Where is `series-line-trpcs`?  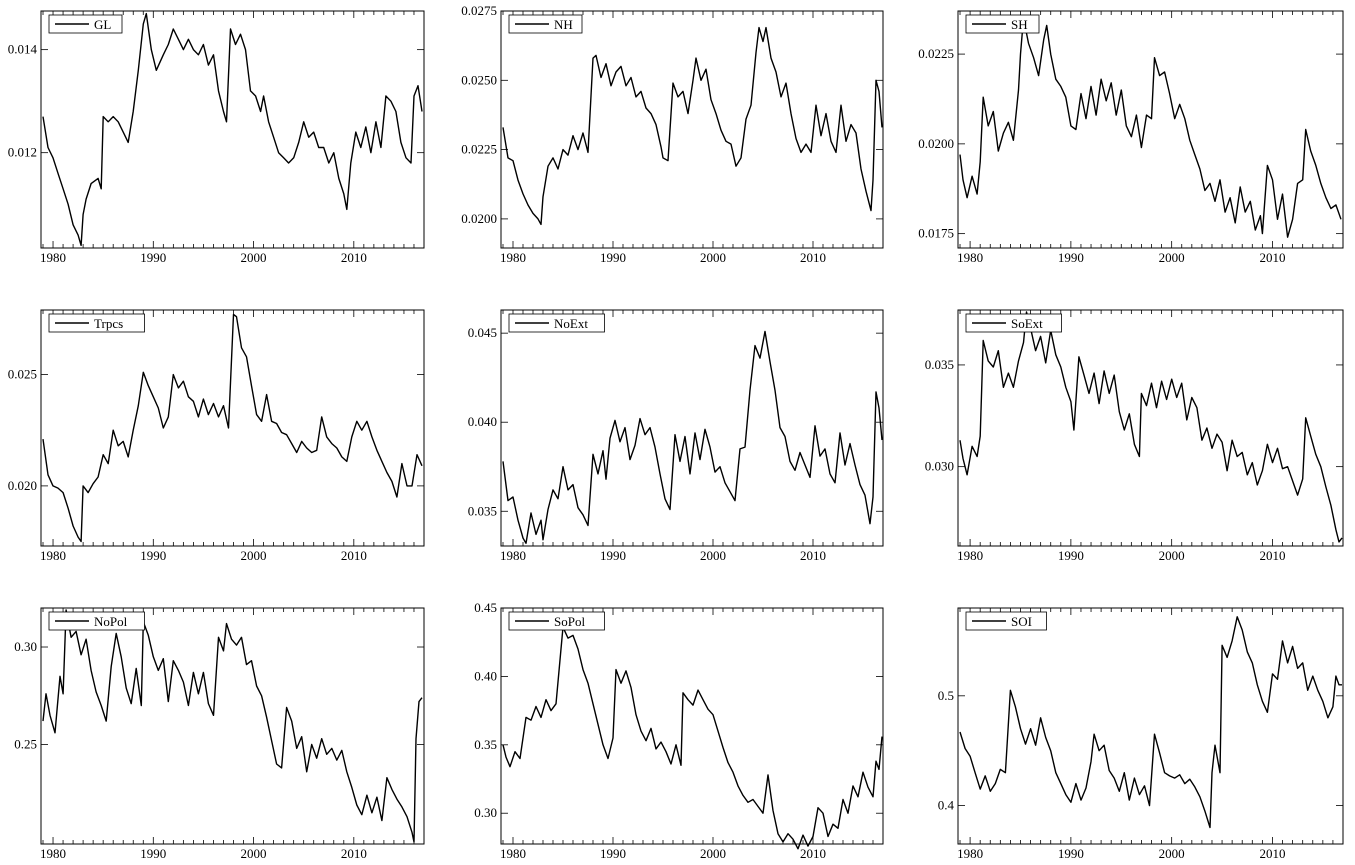
series-line-trpcs is located at coordinates (232, 428).